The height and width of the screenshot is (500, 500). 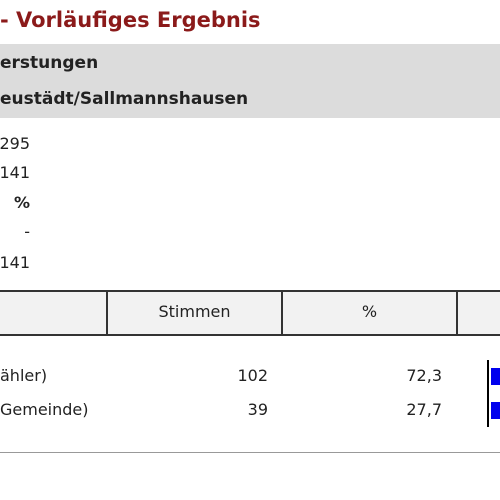 What do you see at coordinates (130, 20) in the screenshot?
I see `page-title: - Vorläufiges Ergebnis` at bounding box center [130, 20].